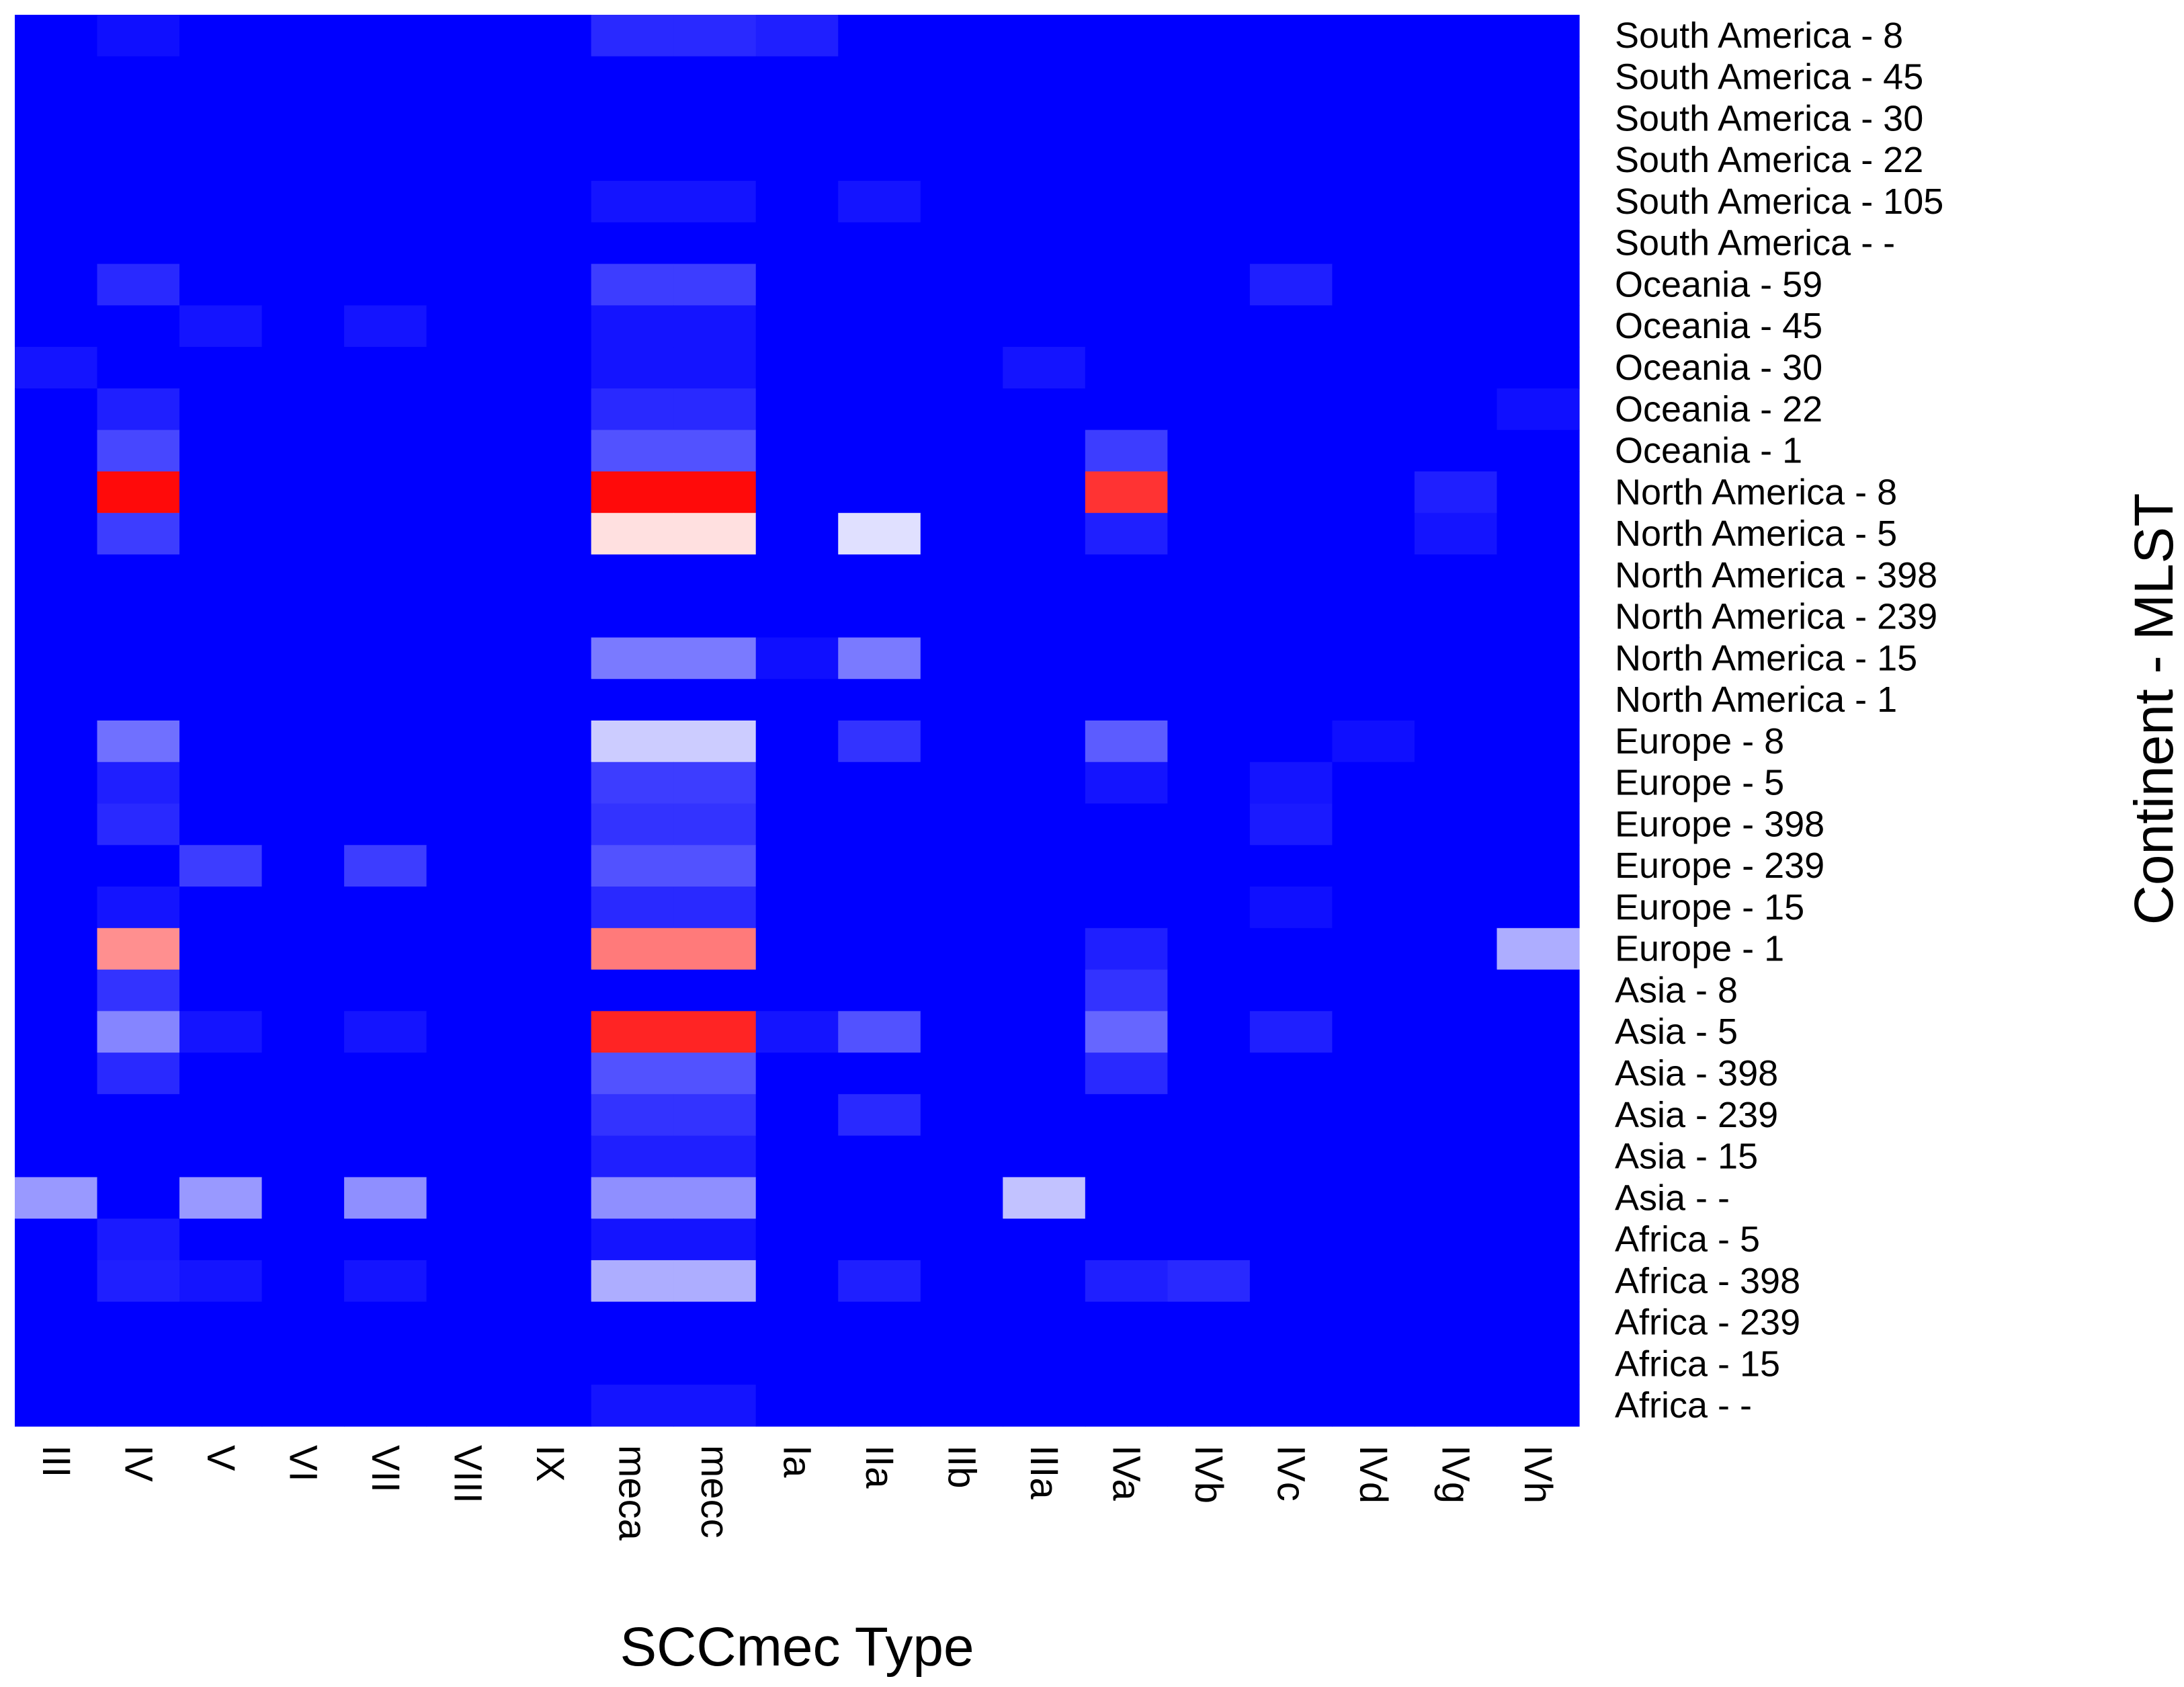 The height and width of the screenshot is (1687, 2184). What do you see at coordinates (1708, 1281) in the screenshot?
I see `row-label: Africa - 398` at bounding box center [1708, 1281].